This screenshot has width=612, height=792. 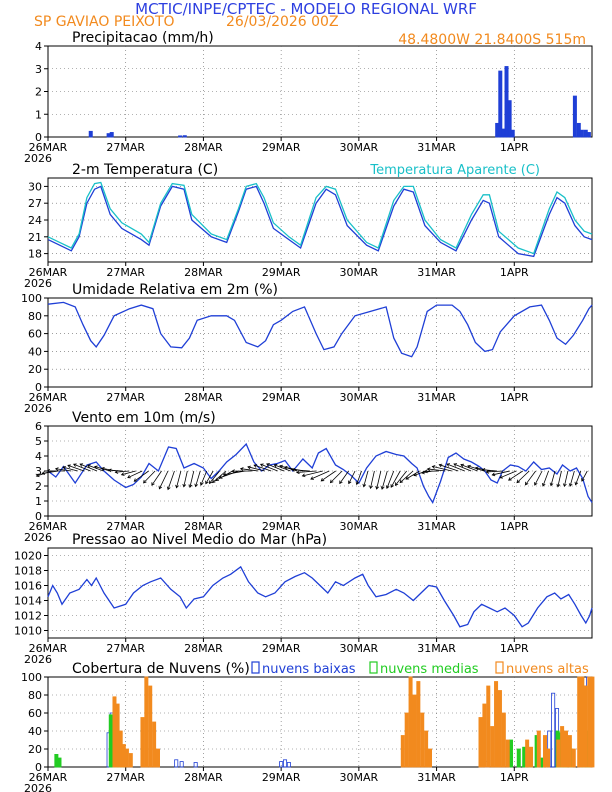 I want to click on y-tick-label: 4, so click(x=38, y=46).